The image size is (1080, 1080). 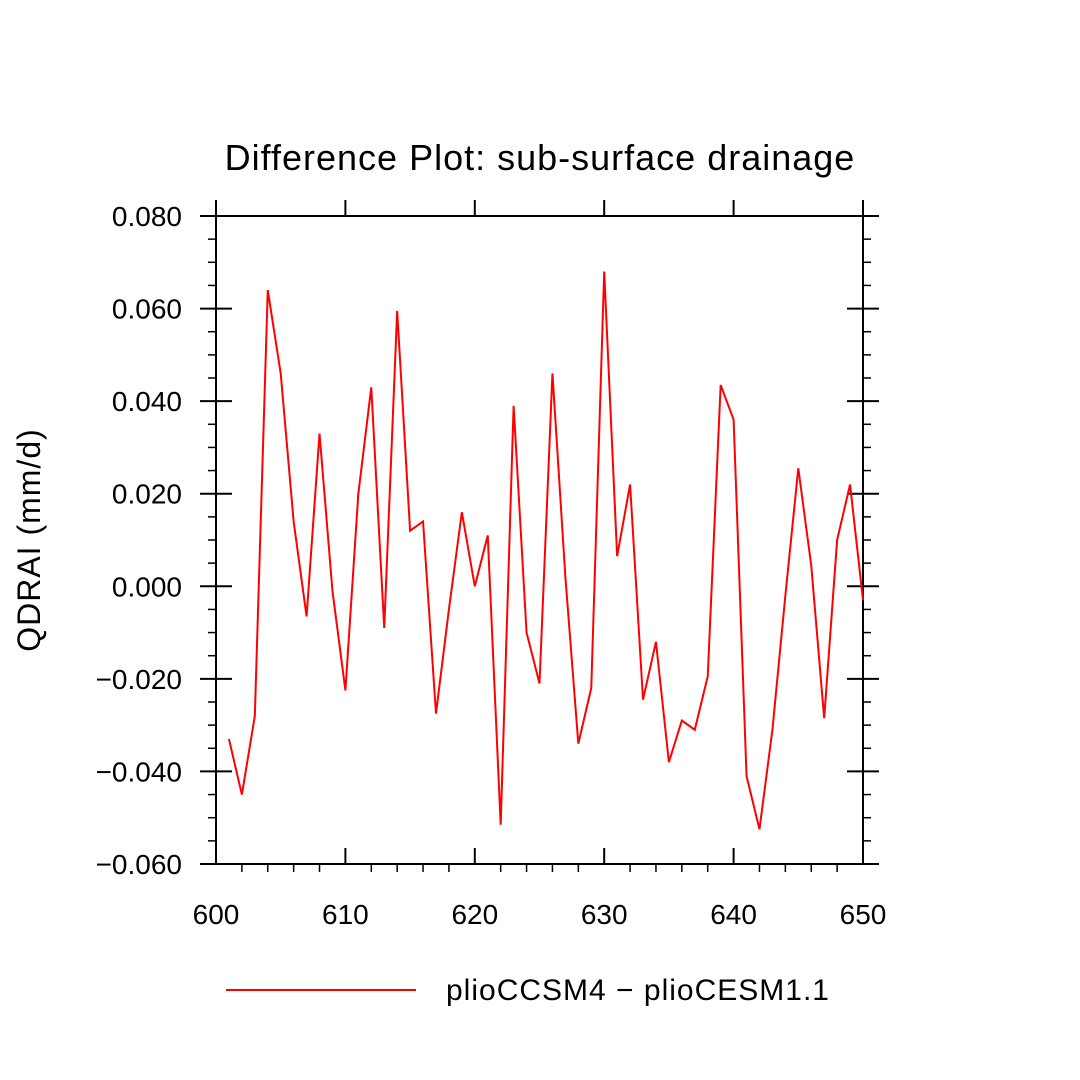 What do you see at coordinates (733, 914) in the screenshot?
I see `x-tick-label: 640` at bounding box center [733, 914].